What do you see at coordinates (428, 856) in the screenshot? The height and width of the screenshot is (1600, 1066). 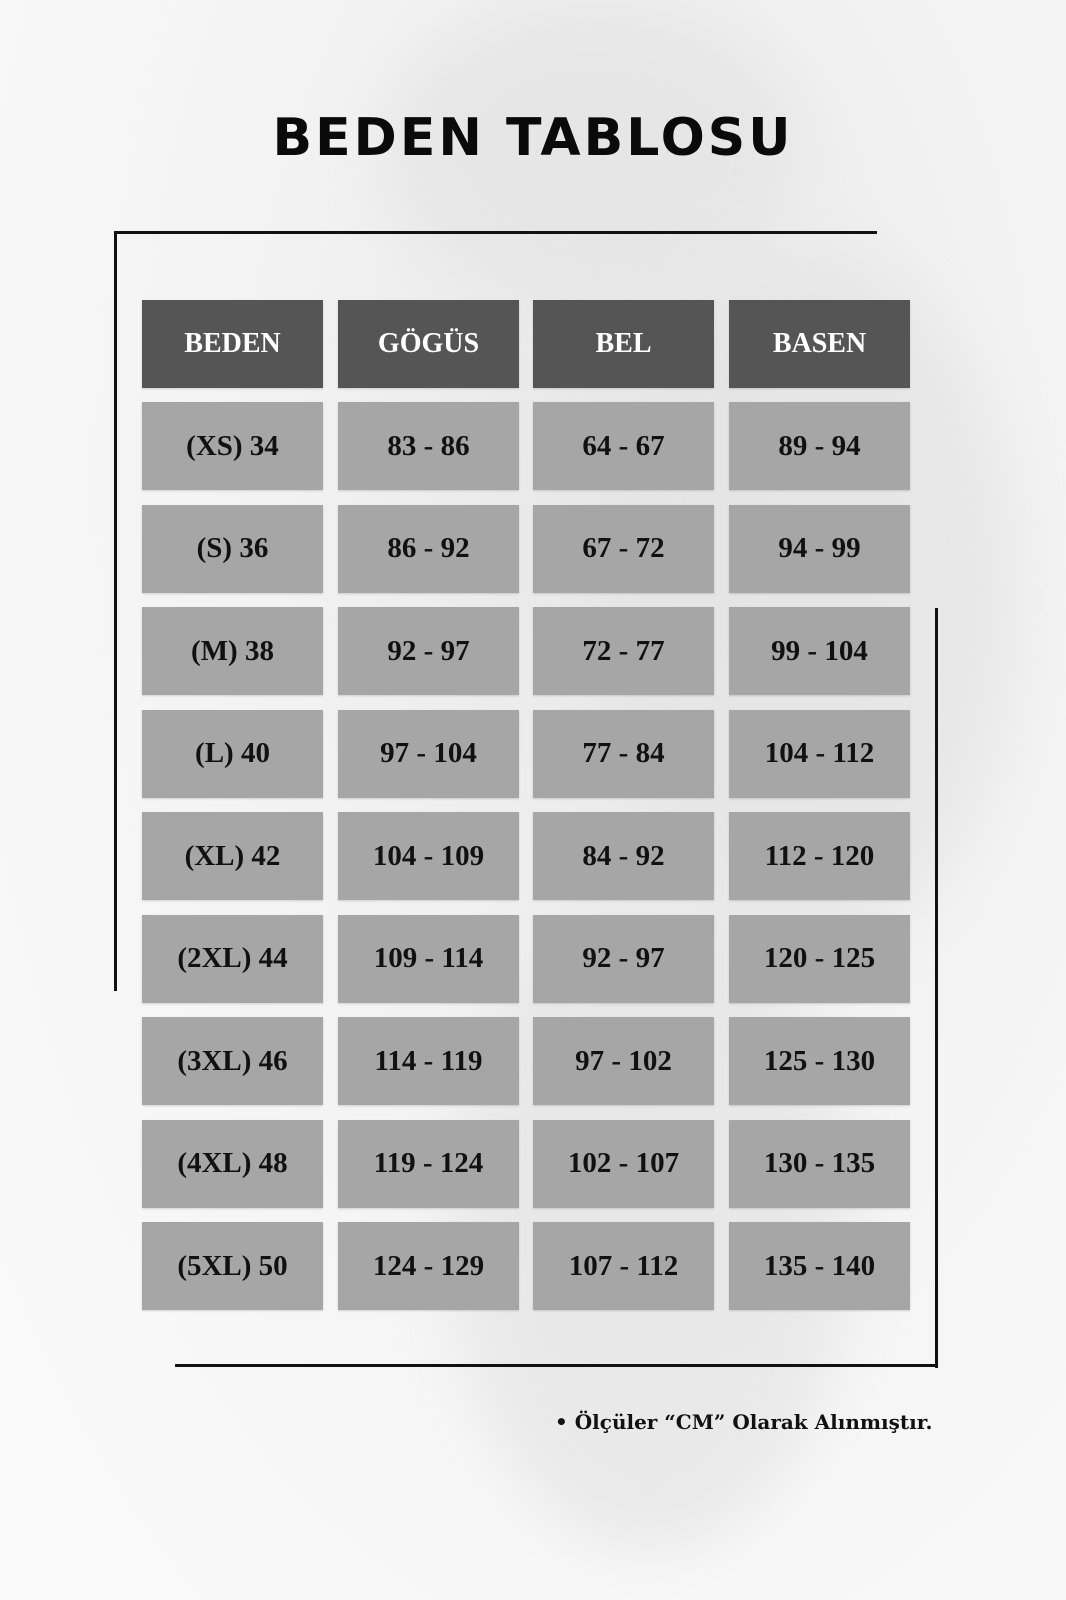 I see `cell-chest: 104 - 109` at bounding box center [428, 856].